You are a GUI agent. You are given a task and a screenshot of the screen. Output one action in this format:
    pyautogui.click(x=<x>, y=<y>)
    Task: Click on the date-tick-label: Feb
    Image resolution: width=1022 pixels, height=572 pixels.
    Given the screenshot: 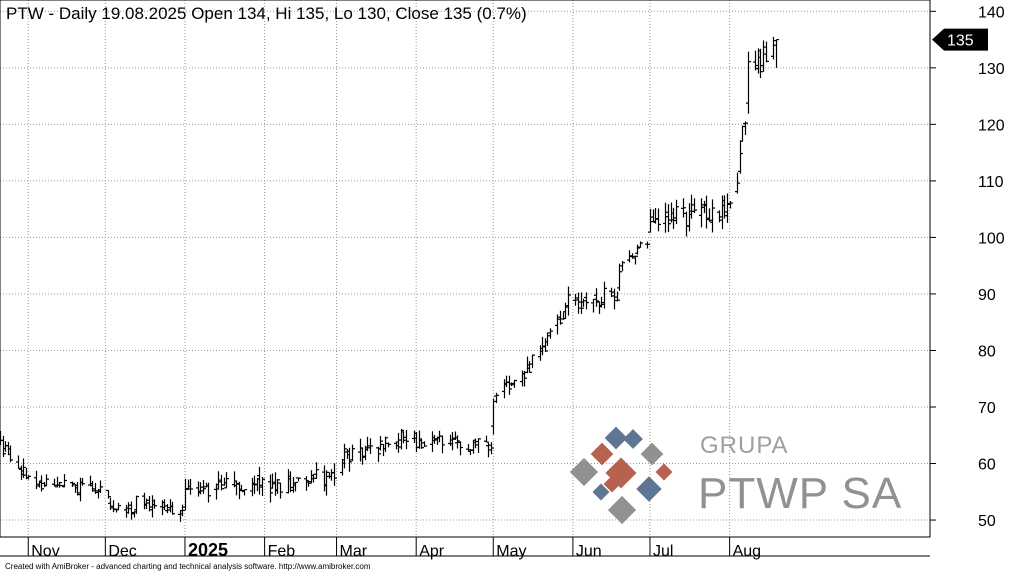 What is the action you would take?
    pyautogui.click(x=282, y=551)
    